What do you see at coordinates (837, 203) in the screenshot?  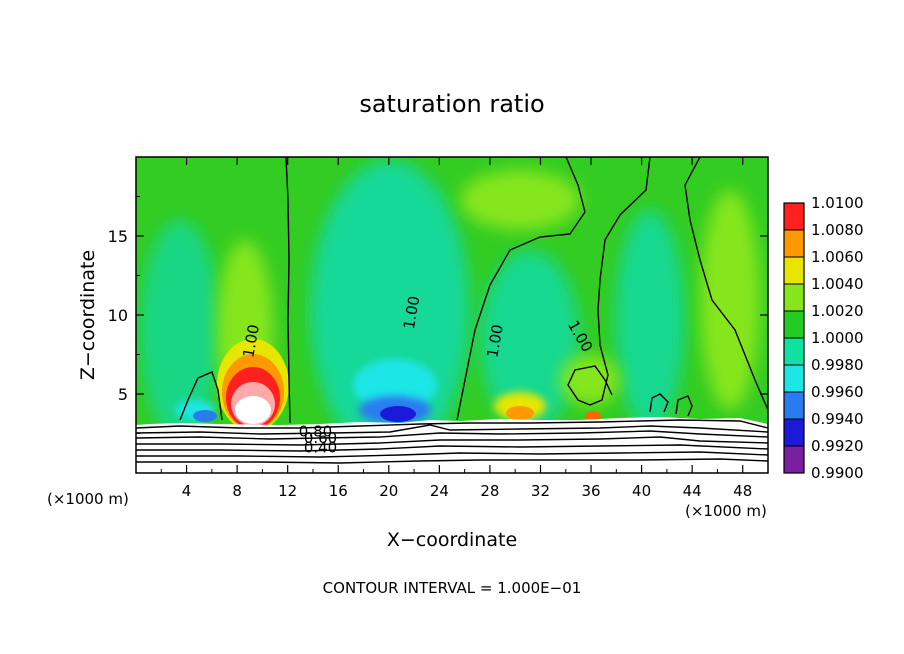 I see `colorbar-label: 1.0100` at bounding box center [837, 203].